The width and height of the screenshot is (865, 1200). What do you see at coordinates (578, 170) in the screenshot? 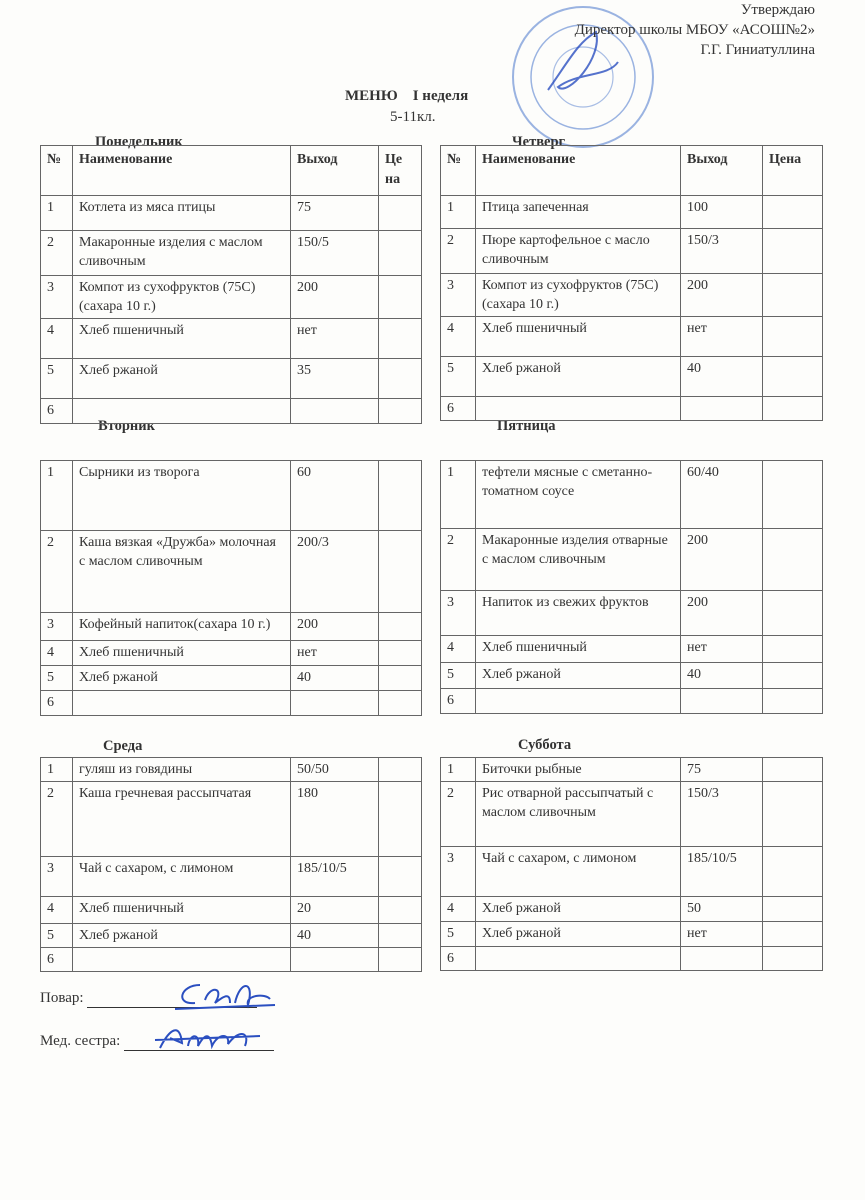
I see `col-name: Наименование` at bounding box center [578, 170].